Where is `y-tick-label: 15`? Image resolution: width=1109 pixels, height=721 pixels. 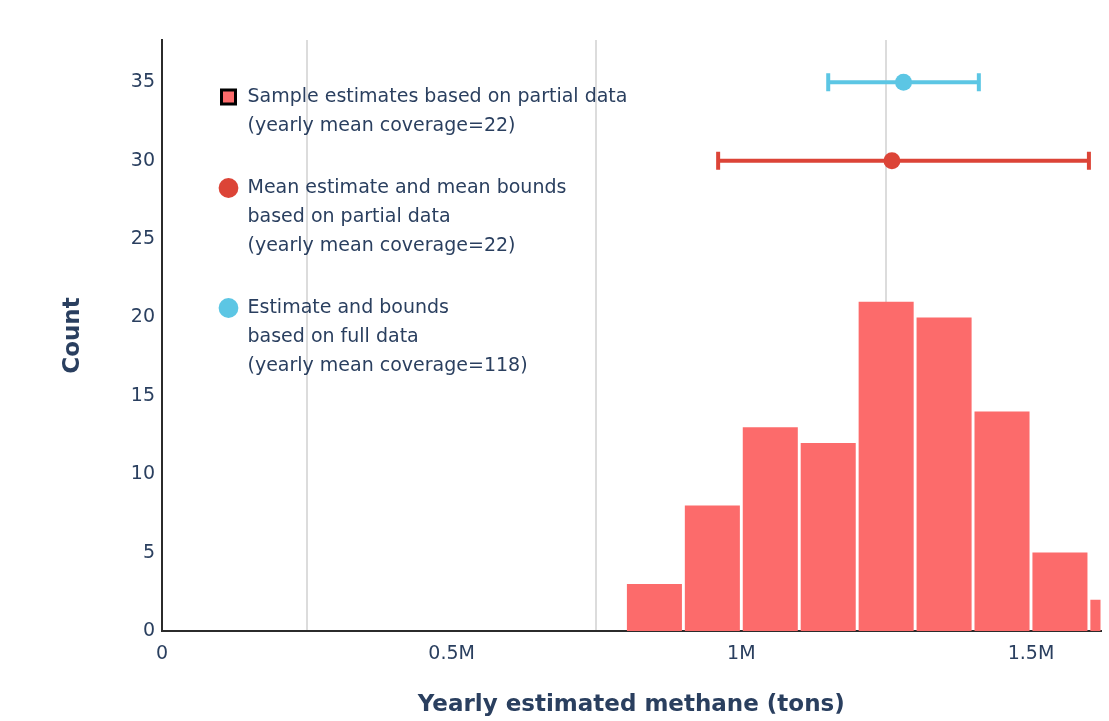 y-tick-label: 15 is located at coordinates (142, 393).